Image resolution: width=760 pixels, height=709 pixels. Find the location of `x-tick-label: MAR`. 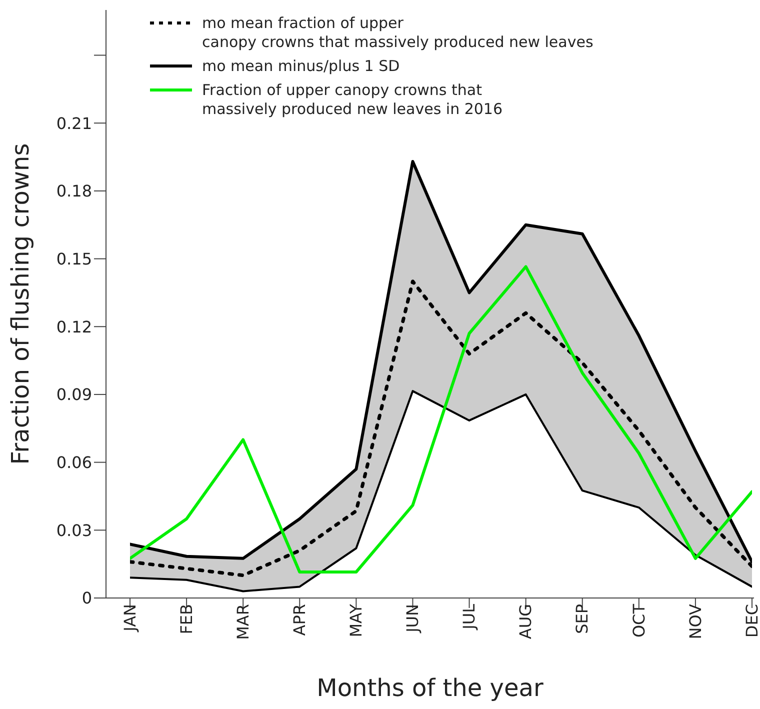

x-tick-label: MAR is located at coordinates (242, 622).